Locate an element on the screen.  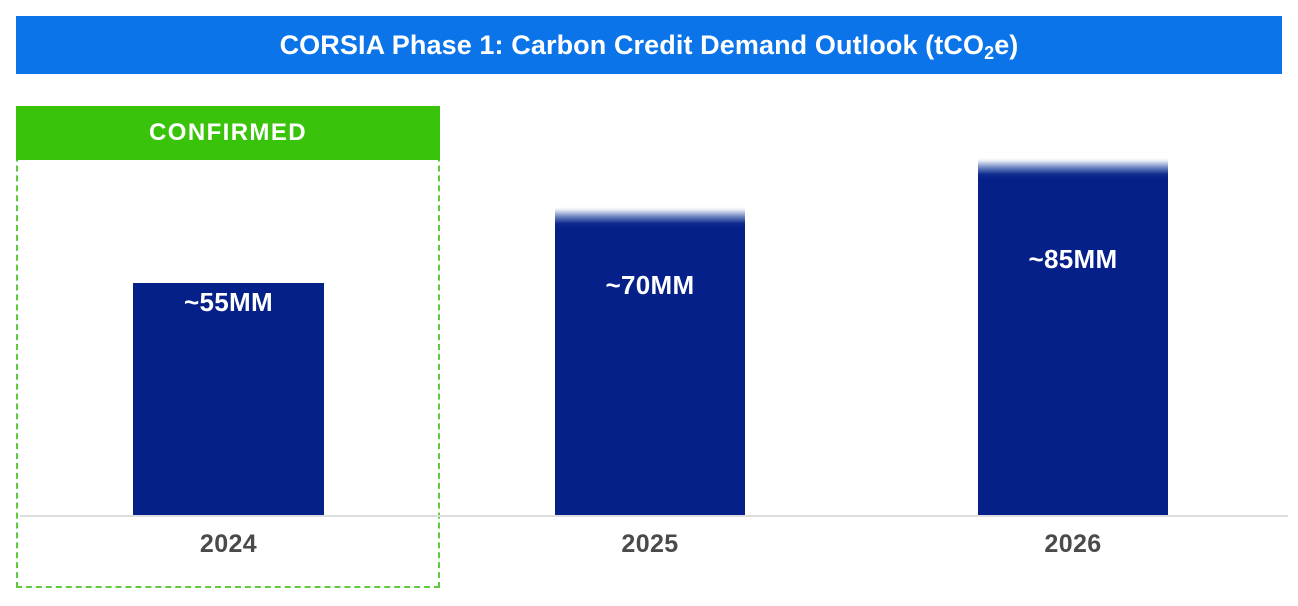
x-tick-label-2025: 2025 is located at coordinates (650, 544).